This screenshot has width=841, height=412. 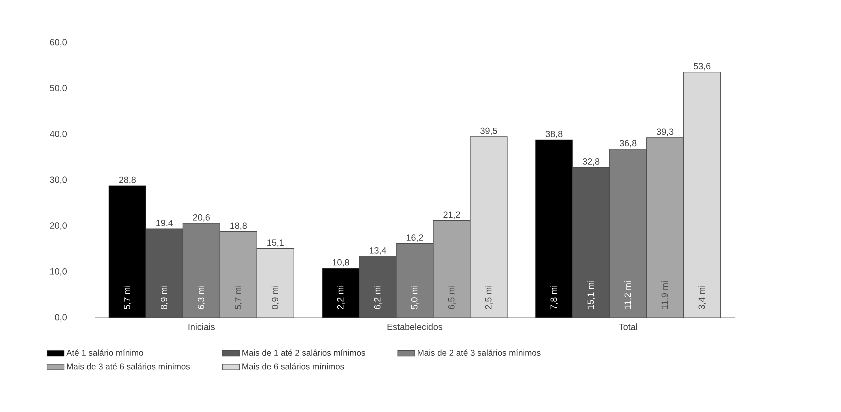 I want to click on annotation: 15,1 mi, so click(x=592, y=295).